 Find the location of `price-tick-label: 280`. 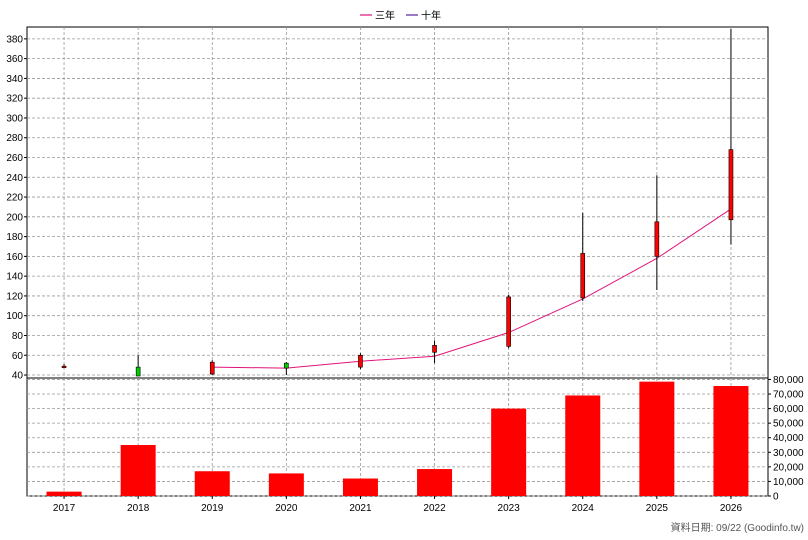

price-tick-label: 280 is located at coordinates (14, 138).